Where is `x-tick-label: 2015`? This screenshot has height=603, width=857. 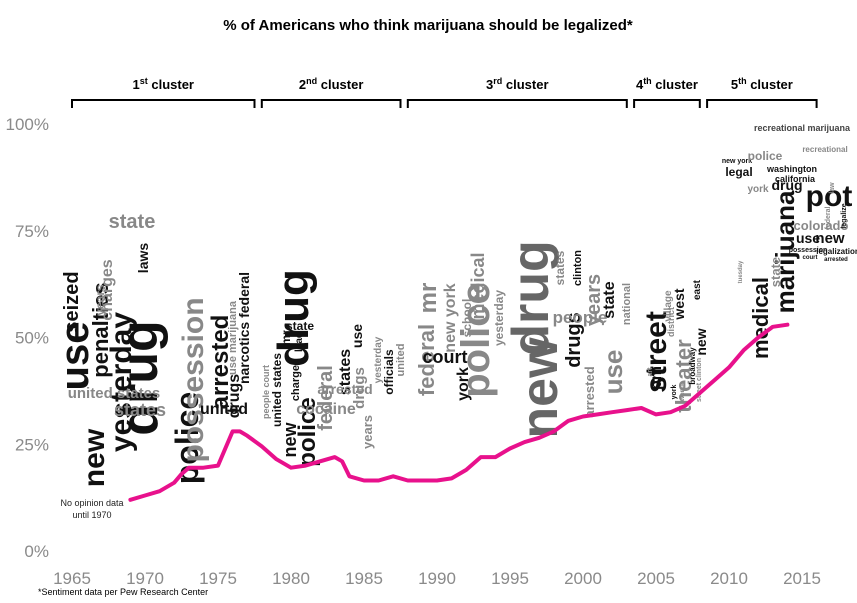
x-tick-label: 2015 is located at coordinates (802, 578).